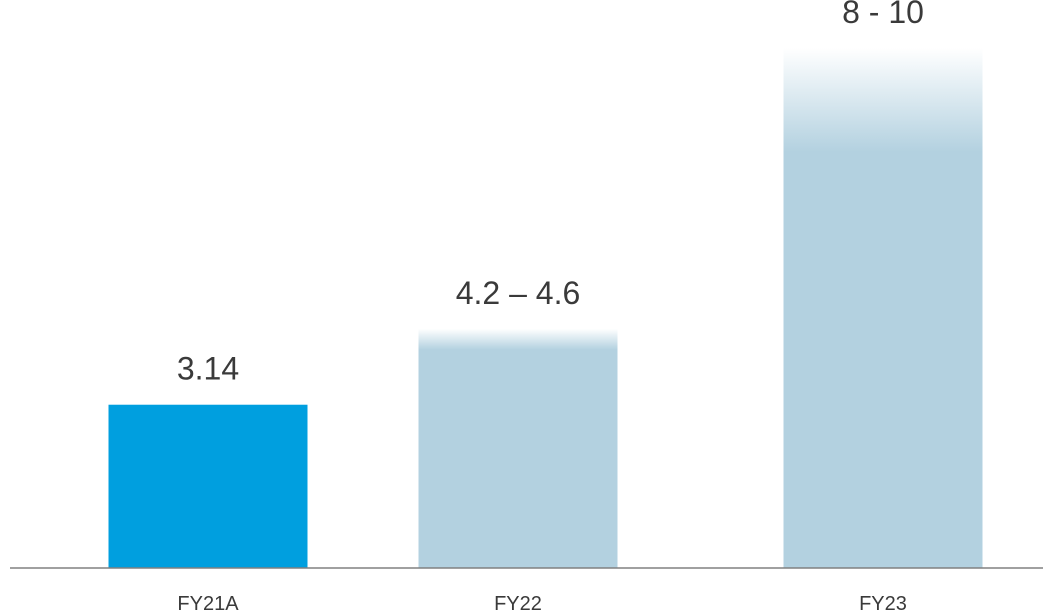  I want to click on x-tick-labels-group: FY21A FY22 FY23, so click(541, 604).